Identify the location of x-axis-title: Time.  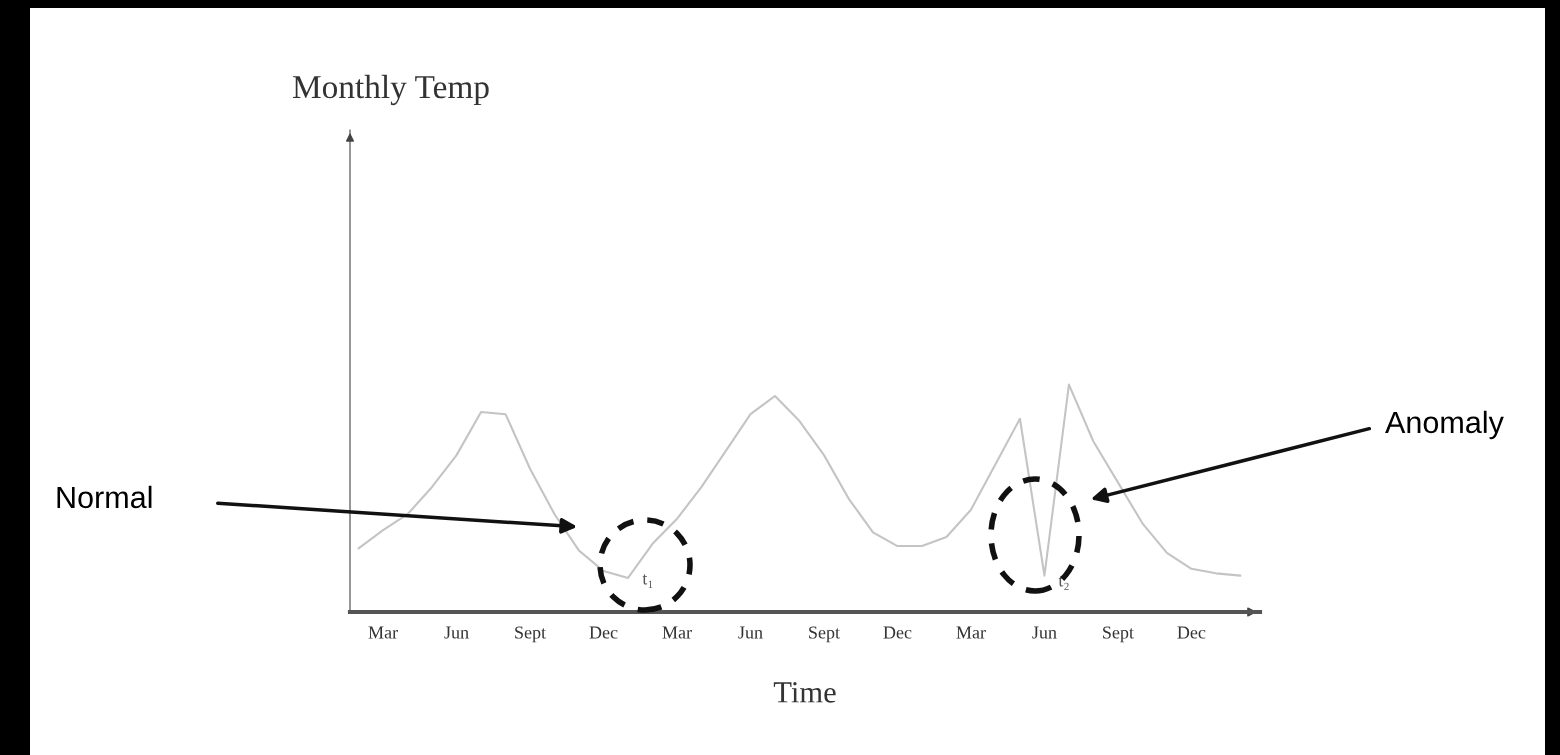
(804, 692).